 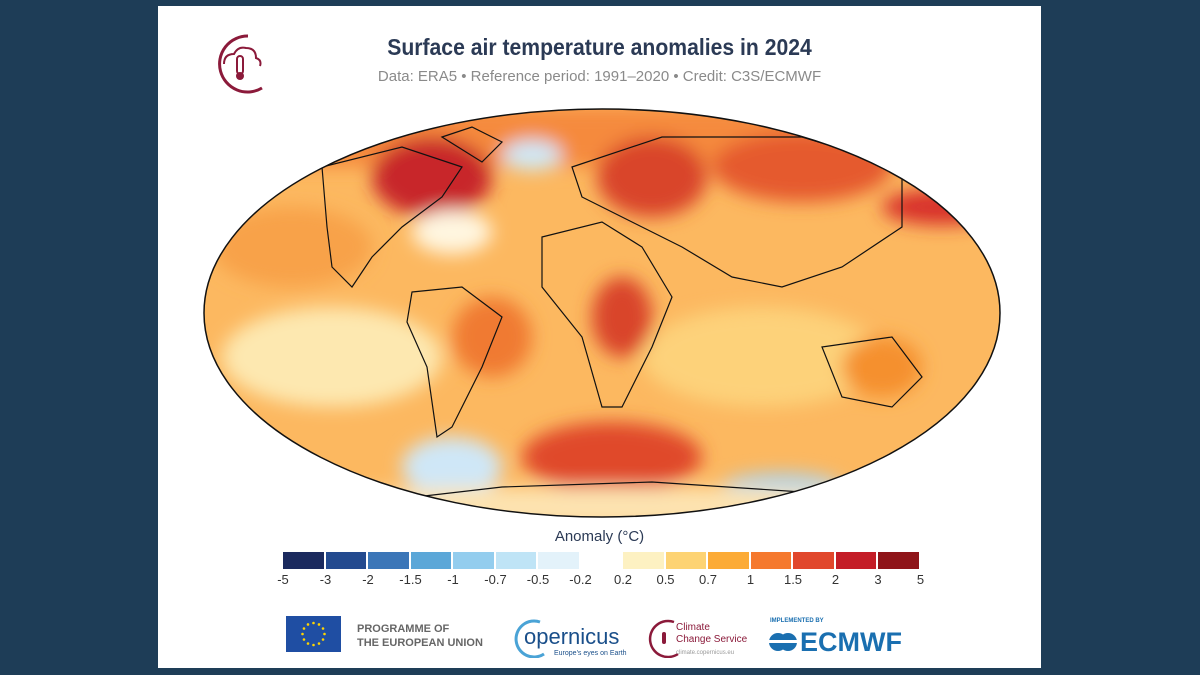 I want to click on eu-line1: PROGRAMME OF, so click(x=403, y=629).